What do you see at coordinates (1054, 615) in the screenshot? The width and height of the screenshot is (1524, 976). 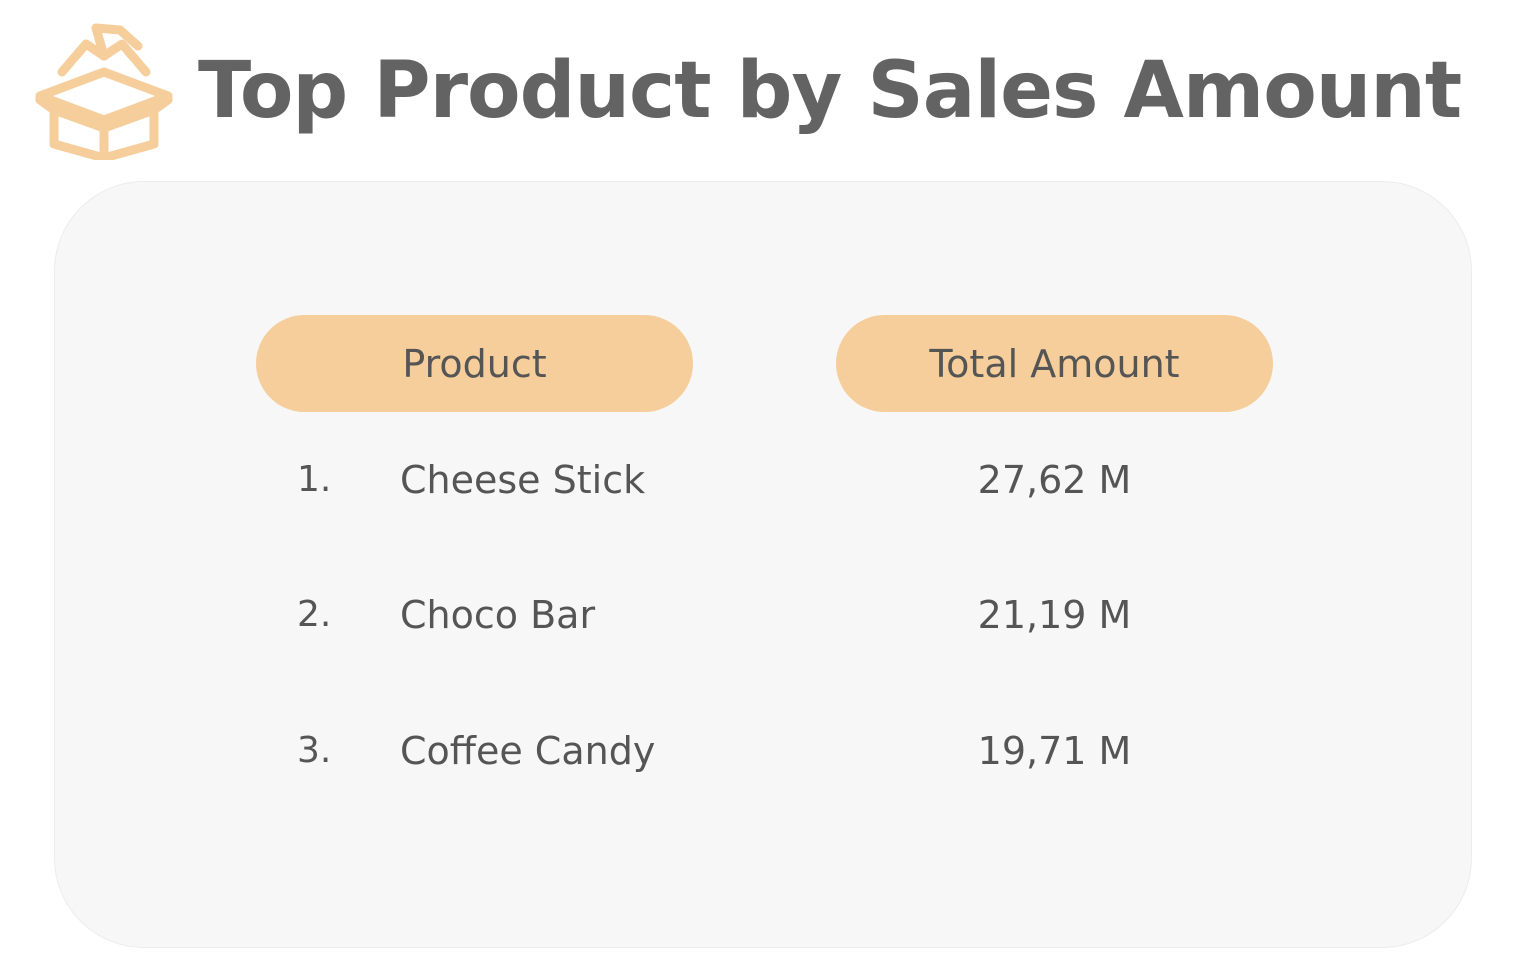 I see `total-amount: 21,19 M` at bounding box center [1054, 615].